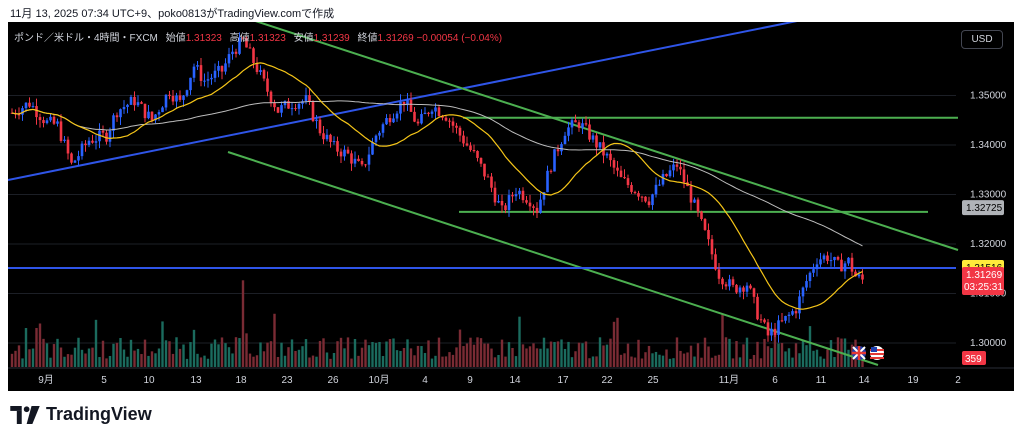  I want to click on time-tick-label: 9月, so click(46, 380).